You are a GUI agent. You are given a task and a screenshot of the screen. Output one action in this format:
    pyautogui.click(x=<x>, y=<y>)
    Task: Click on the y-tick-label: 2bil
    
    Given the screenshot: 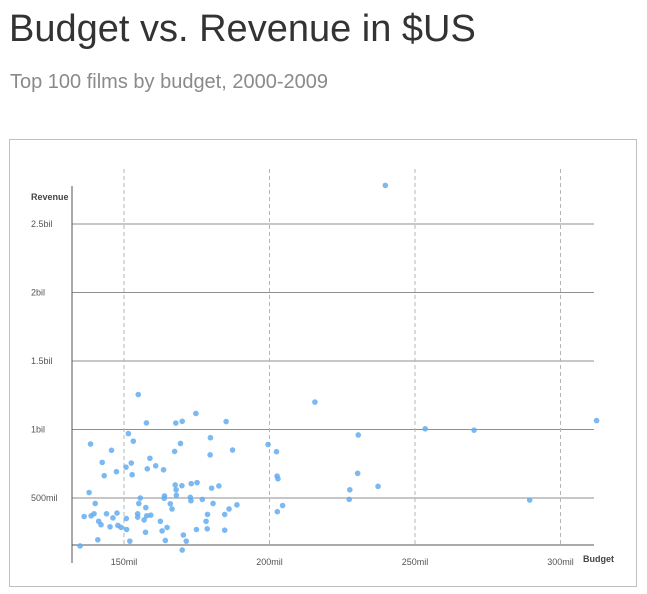 What is the action you would take?
    pyautogui.click(x=38, y=293)
    